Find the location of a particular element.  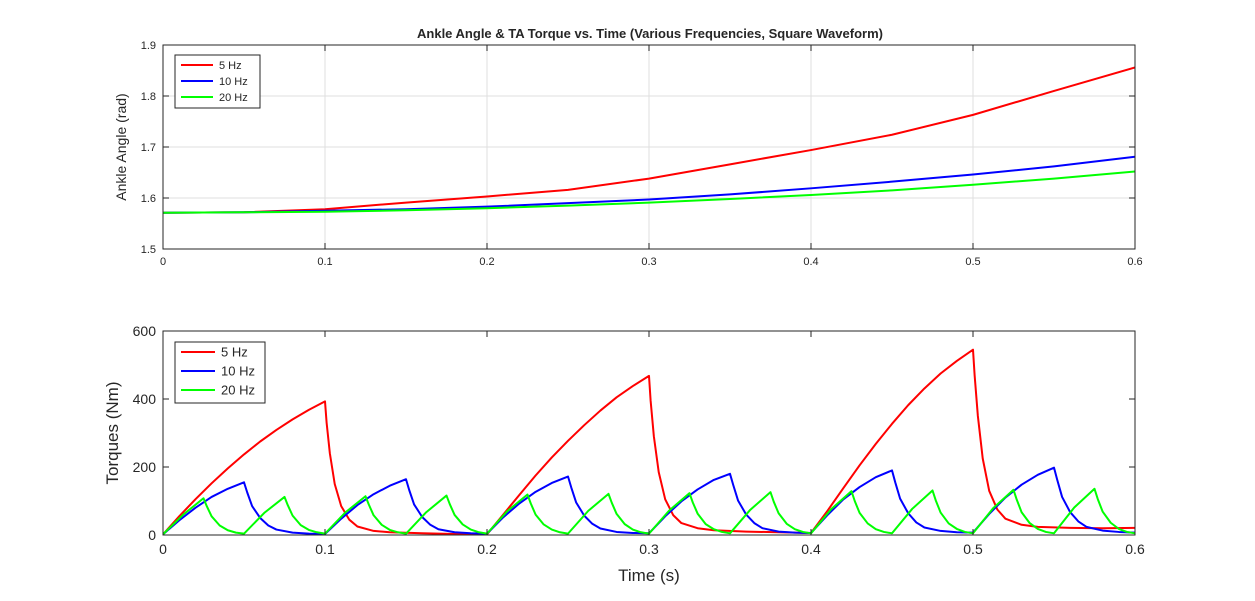

angle-y-axis-label: Ankle Angle (rad) is located at coordinates (121, 146).